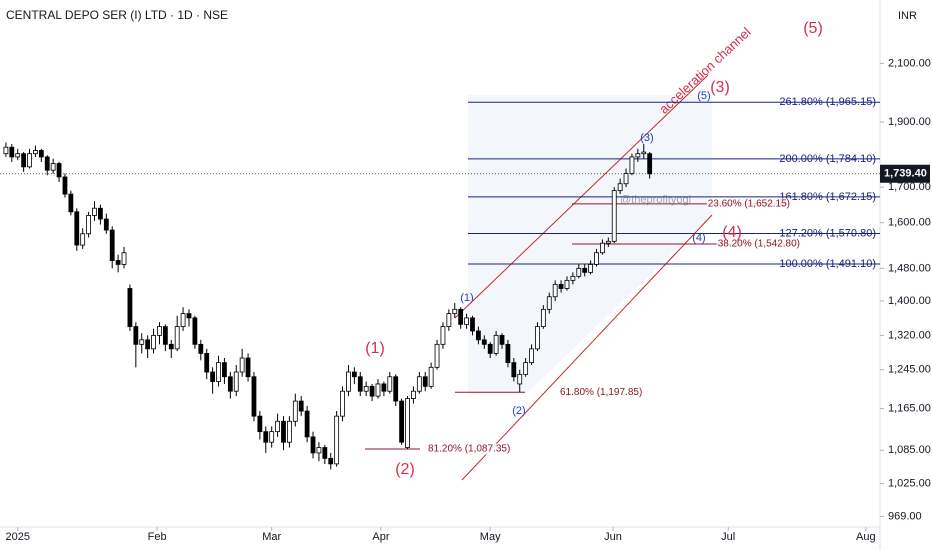 The width and height of the screenshot is (932, 550). I want to click on fib-label: 127.20% (1,570.80), so click(827, 233).